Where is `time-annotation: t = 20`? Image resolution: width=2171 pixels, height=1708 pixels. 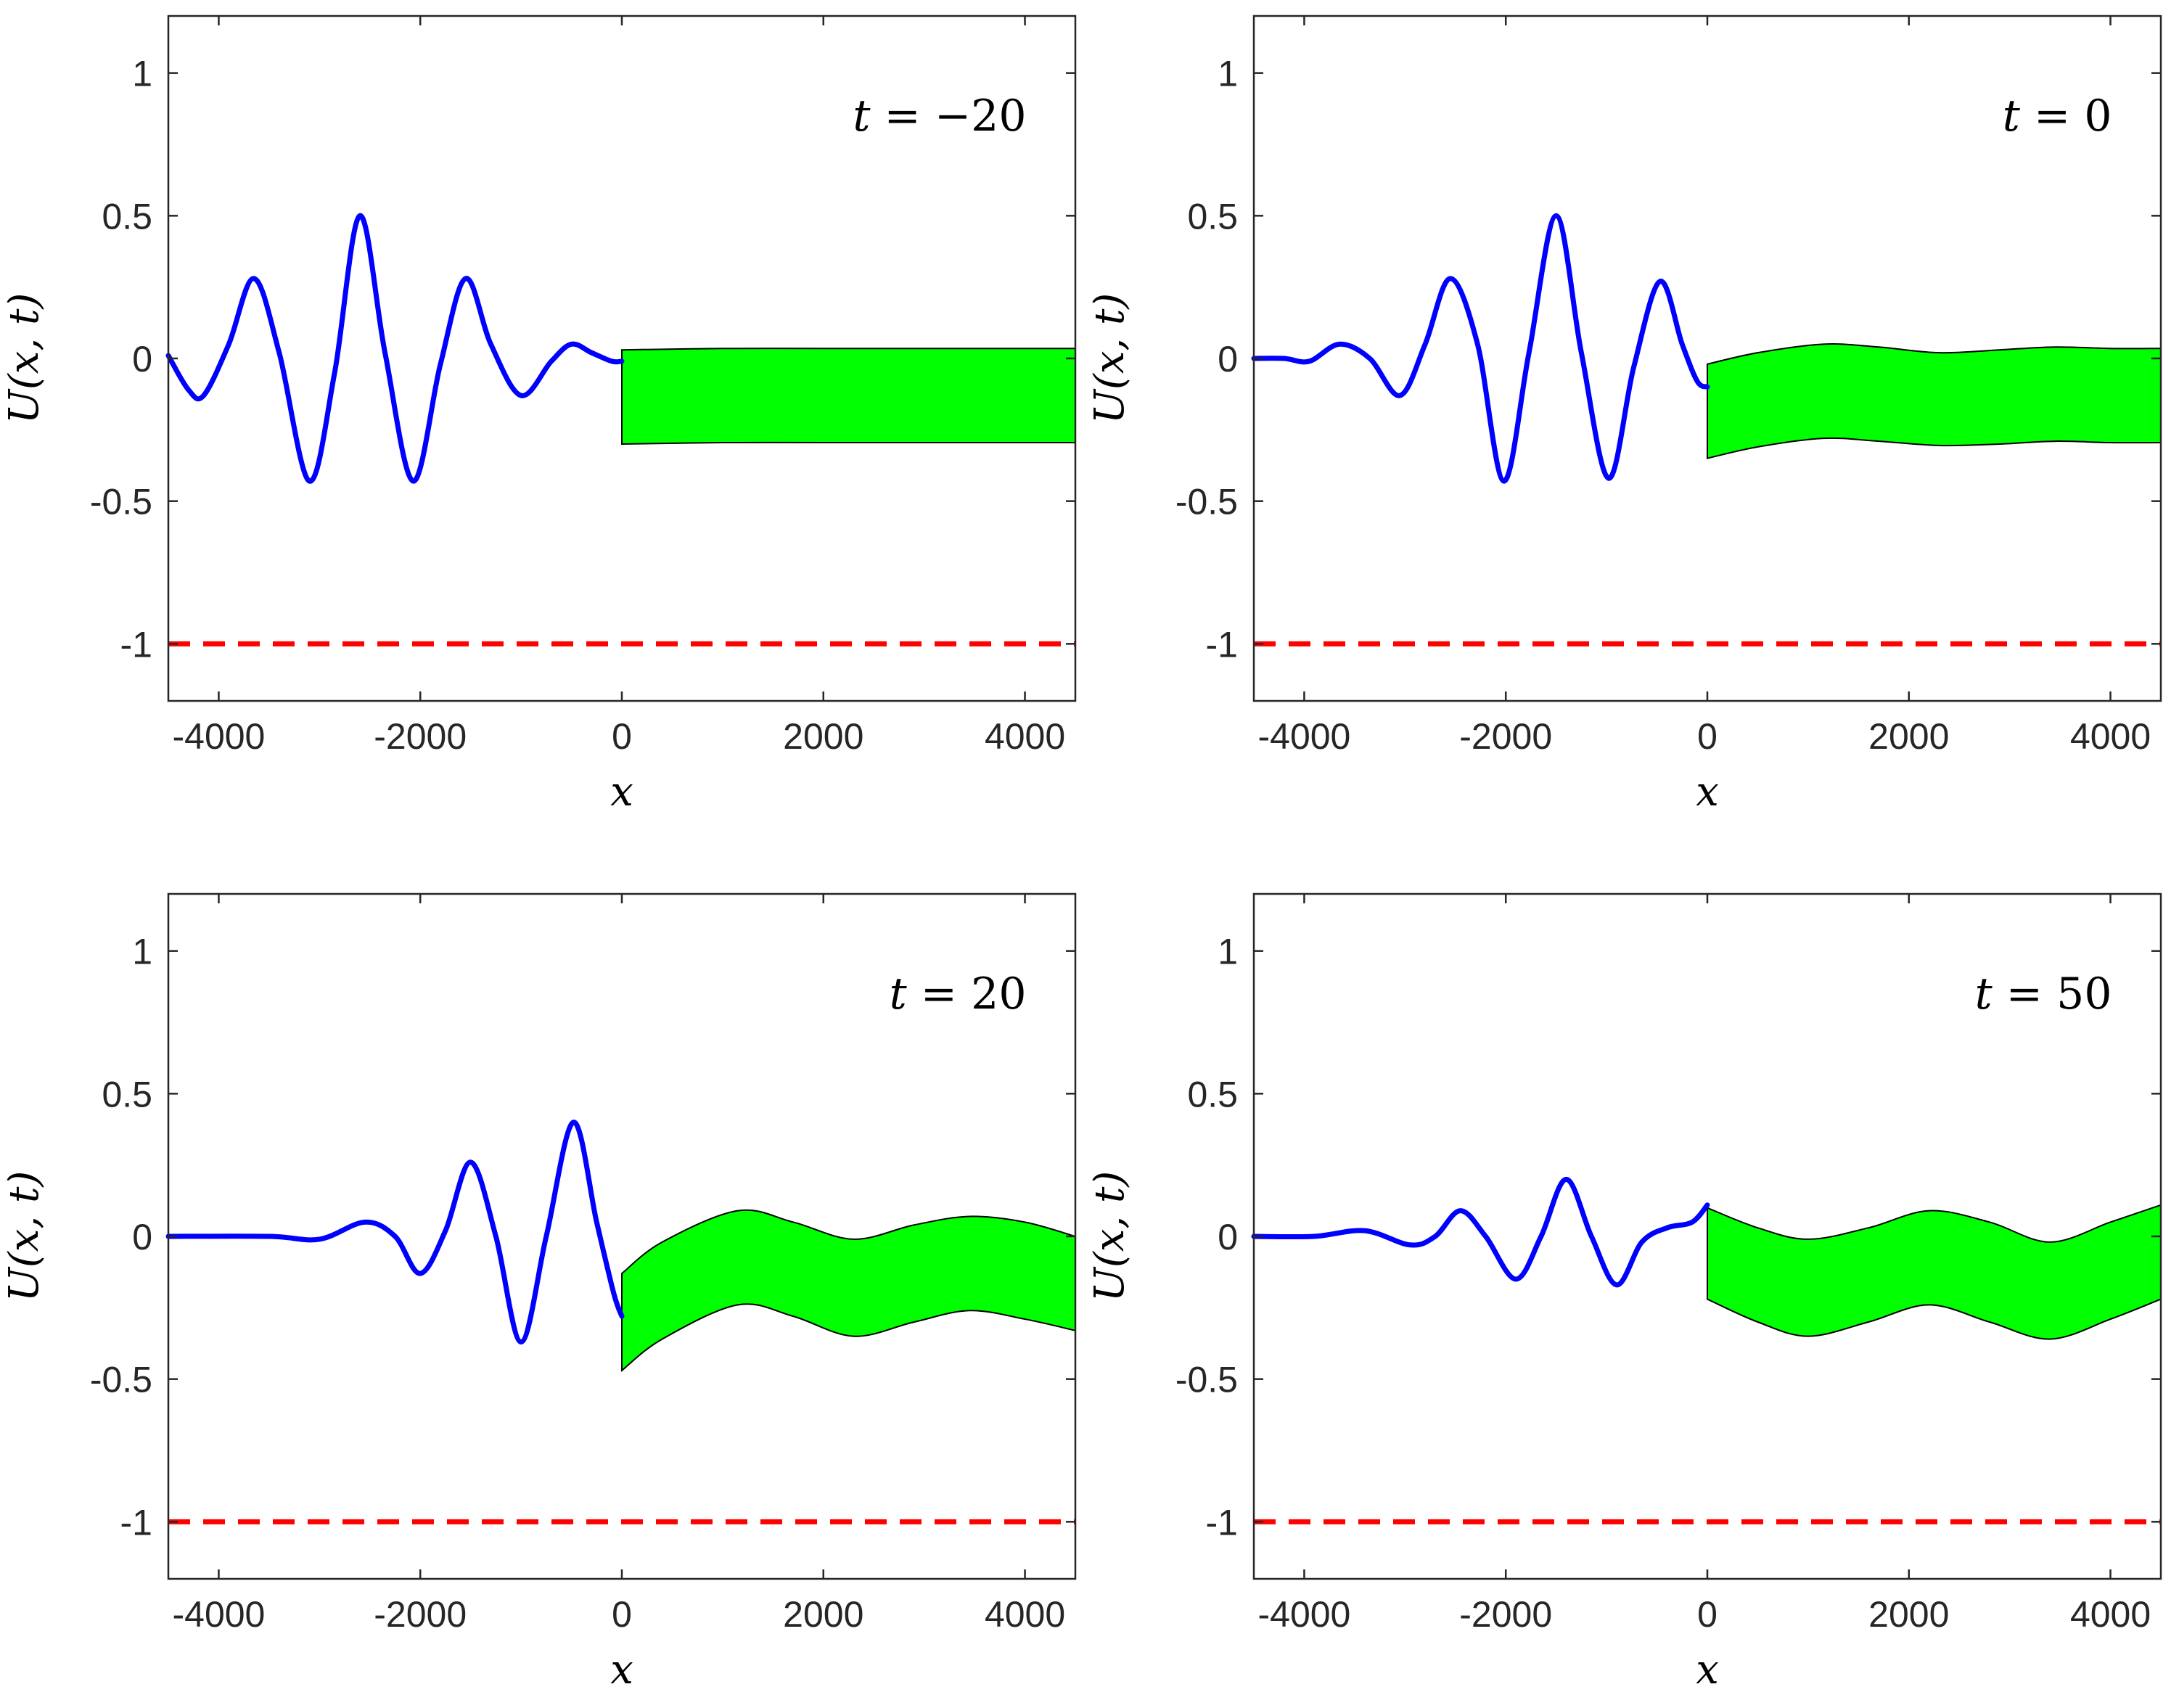 time-annotation: t = 20 is located at coordinates (958, 994).